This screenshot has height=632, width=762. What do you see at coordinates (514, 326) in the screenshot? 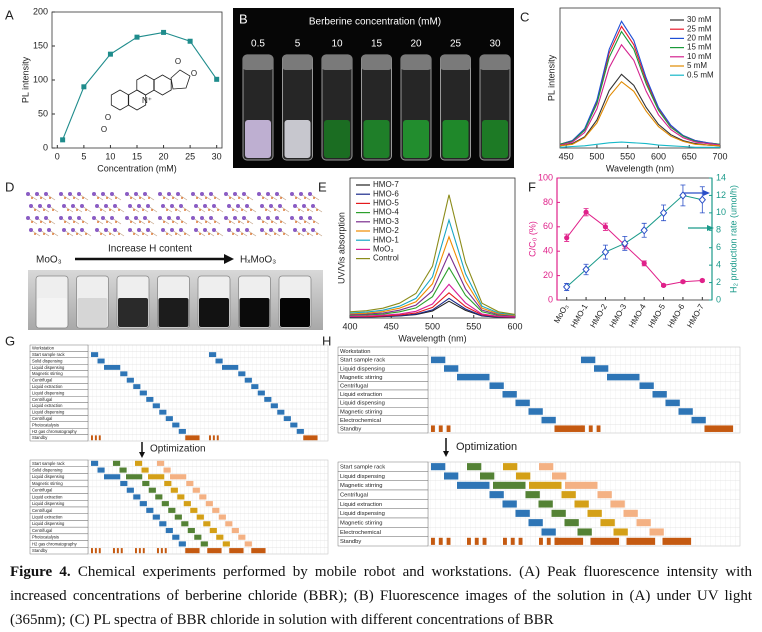
I see `x-tick-label: 600` at bounding box center [514, 326].